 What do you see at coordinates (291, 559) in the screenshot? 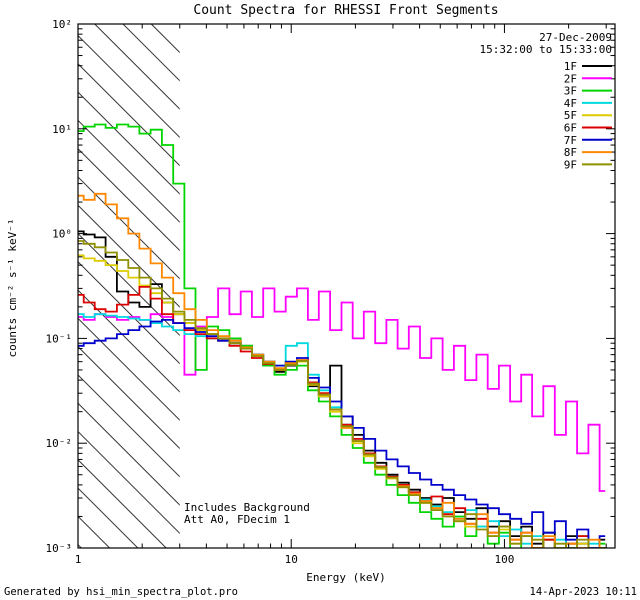
I see `x-tick-label: 10` at bounding box center [291, 559].